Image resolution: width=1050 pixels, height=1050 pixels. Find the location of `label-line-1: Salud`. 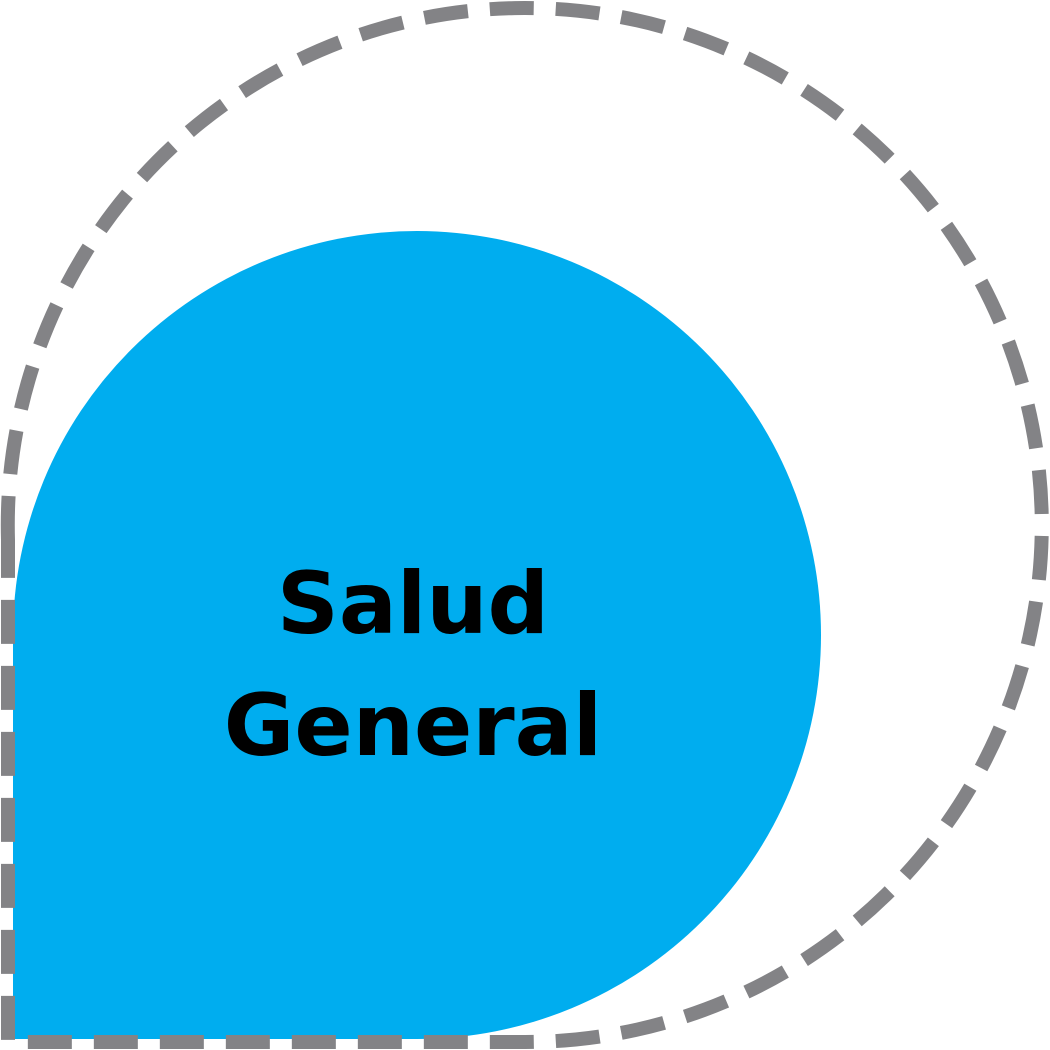

label-line-1: Salud is located at coordinates (413, 604).